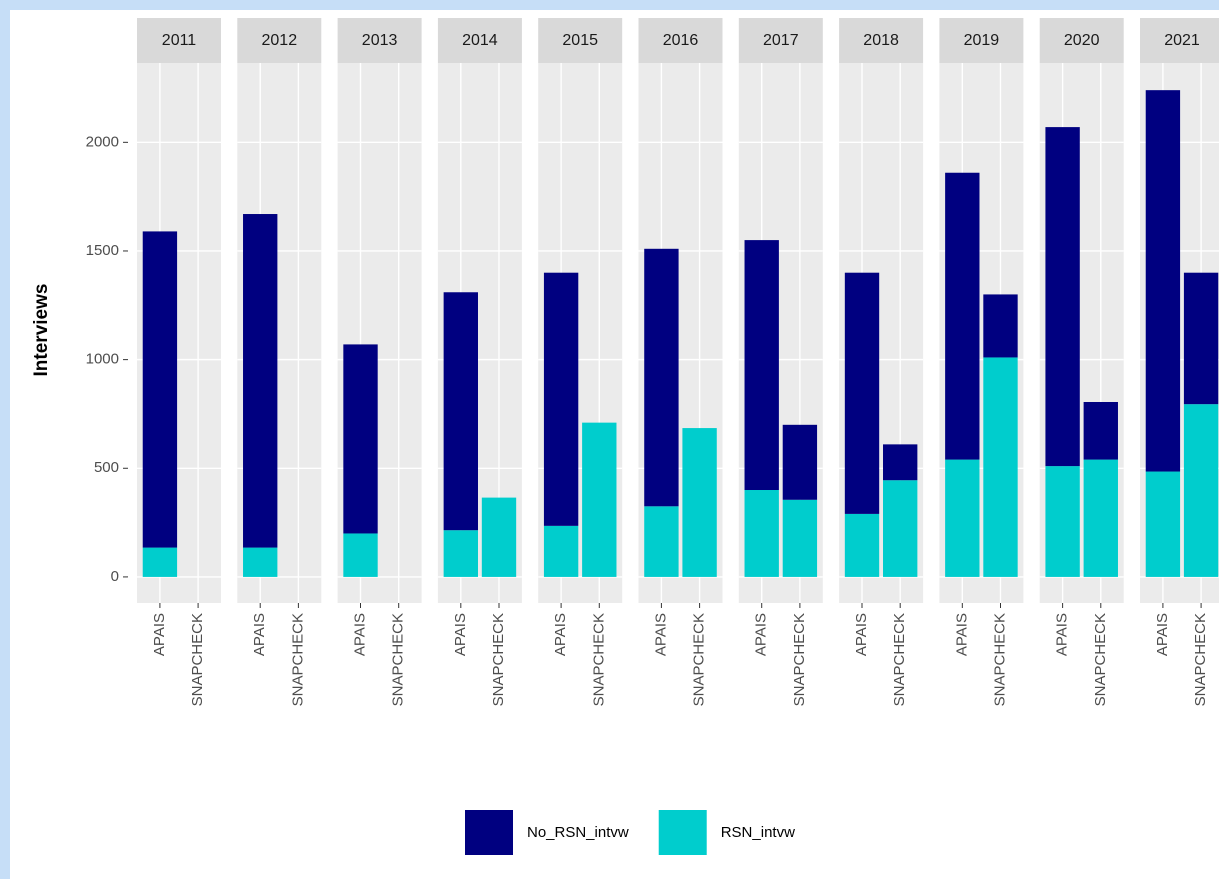  I want to click on strip-label: 2015, so click(580, 40).